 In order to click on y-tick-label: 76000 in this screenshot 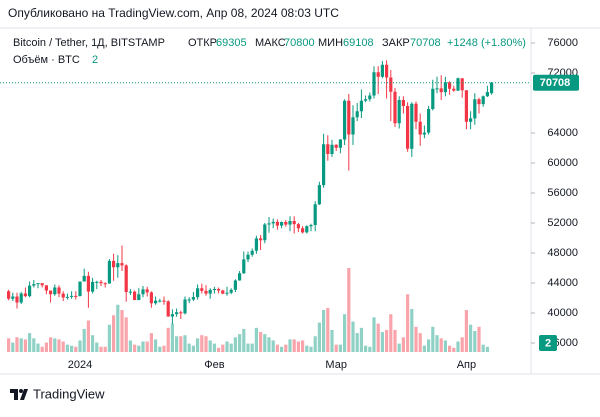, I will do `click(562, 43)`.